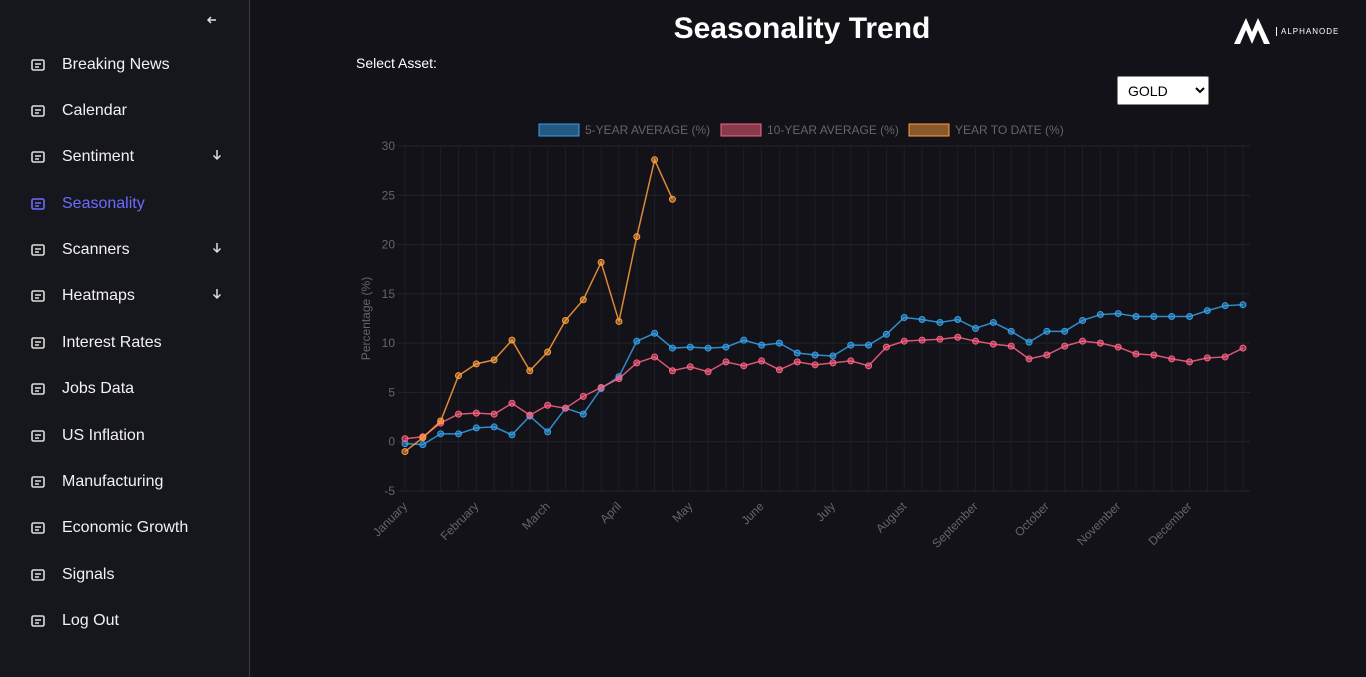 The height and width of the screenshot is (677, 1366). Describe the element at coordinates (94, 110) in the screenshot. I see `nav-label: Calendar` at that location.